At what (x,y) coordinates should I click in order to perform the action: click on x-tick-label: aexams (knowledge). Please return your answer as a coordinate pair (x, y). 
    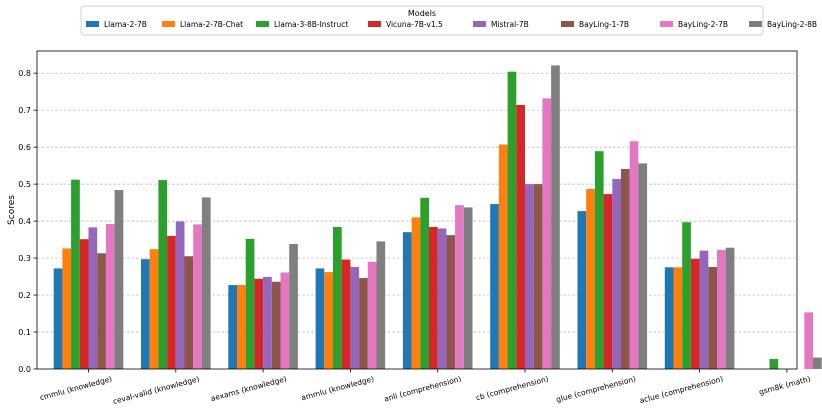
    Looking at the image, I should click on (249, 388).